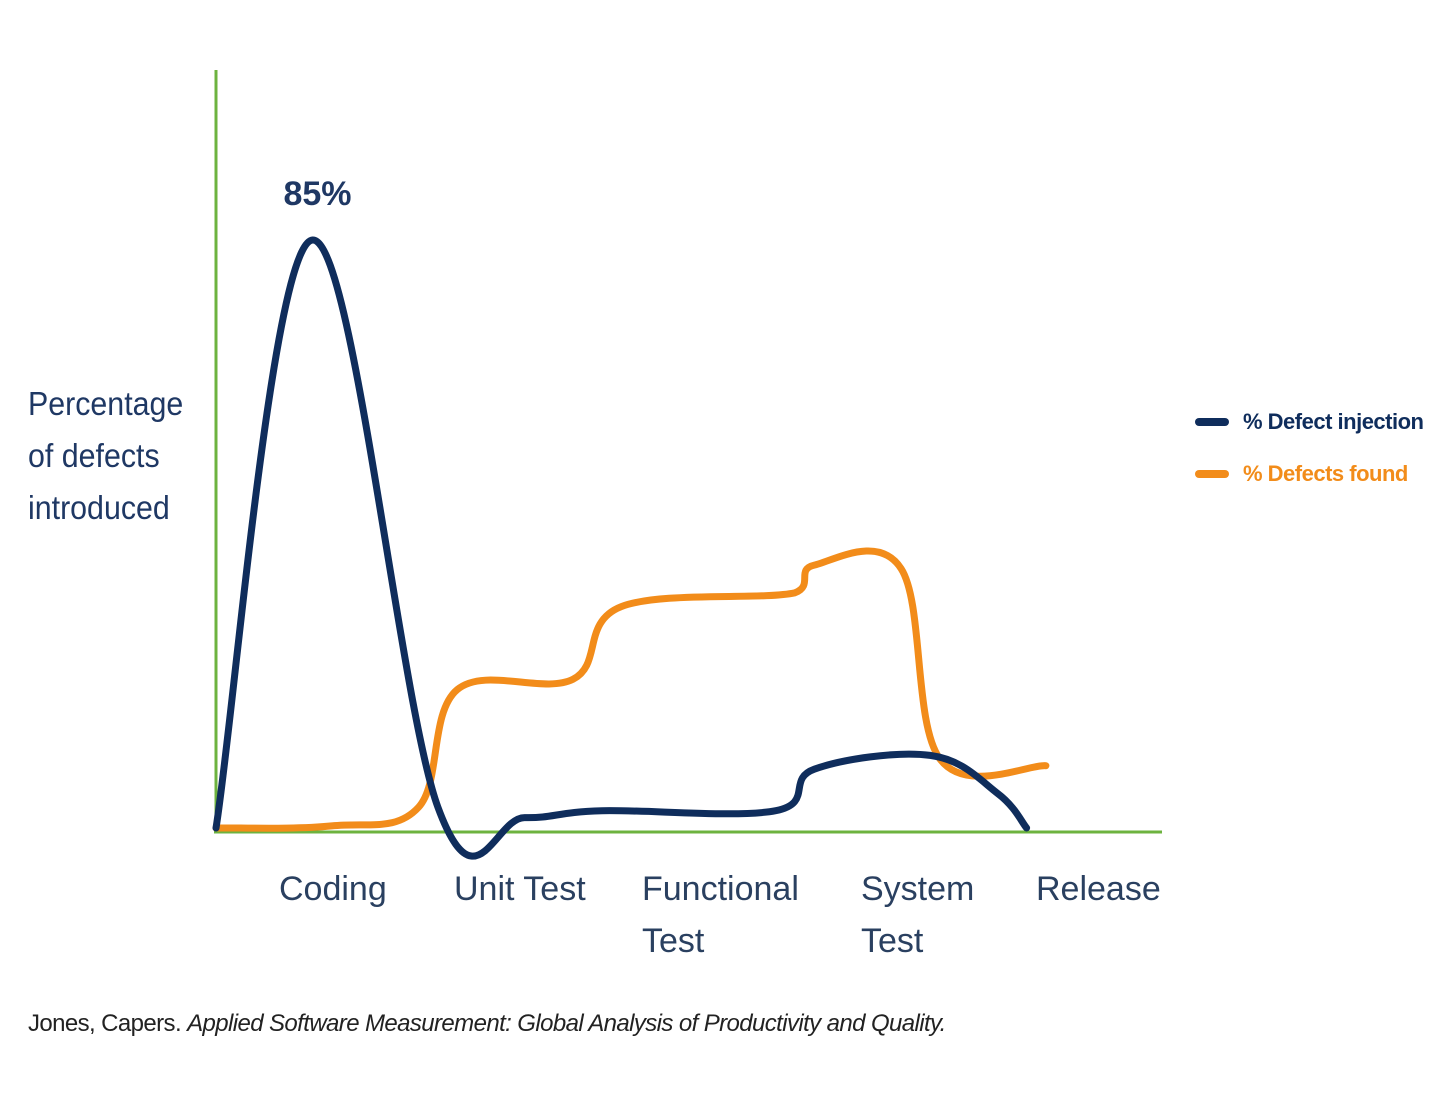  What do you see at coordinates (99, 507) in the screenshot?
I see `y-axis-label-line-3: introduced` at bounding box center [99, 507].